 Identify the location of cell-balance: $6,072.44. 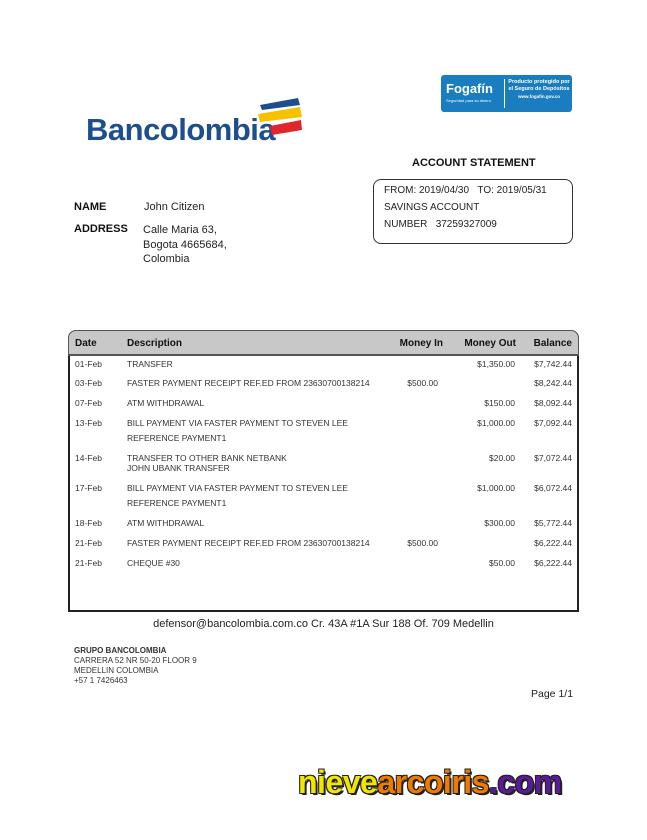
(553, 488).